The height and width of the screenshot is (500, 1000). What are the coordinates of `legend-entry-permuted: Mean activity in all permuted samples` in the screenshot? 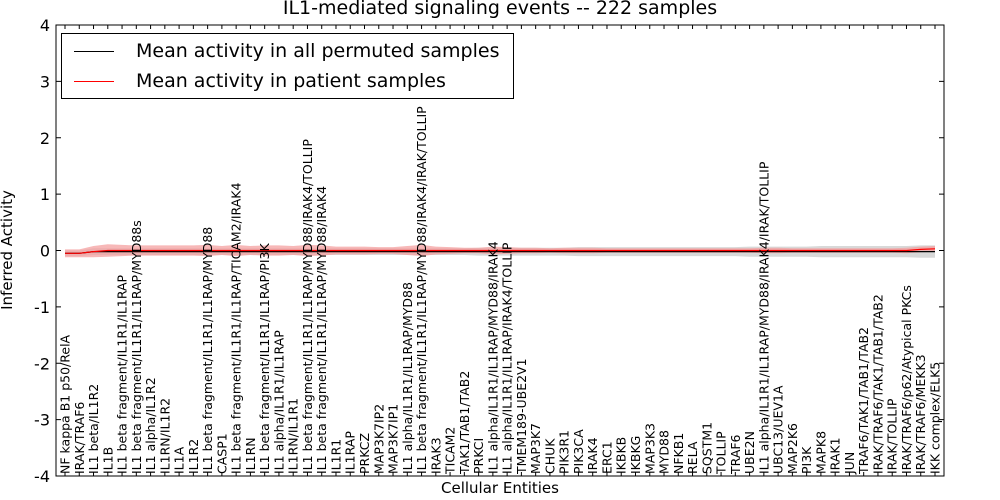 It's located at (280, 51).